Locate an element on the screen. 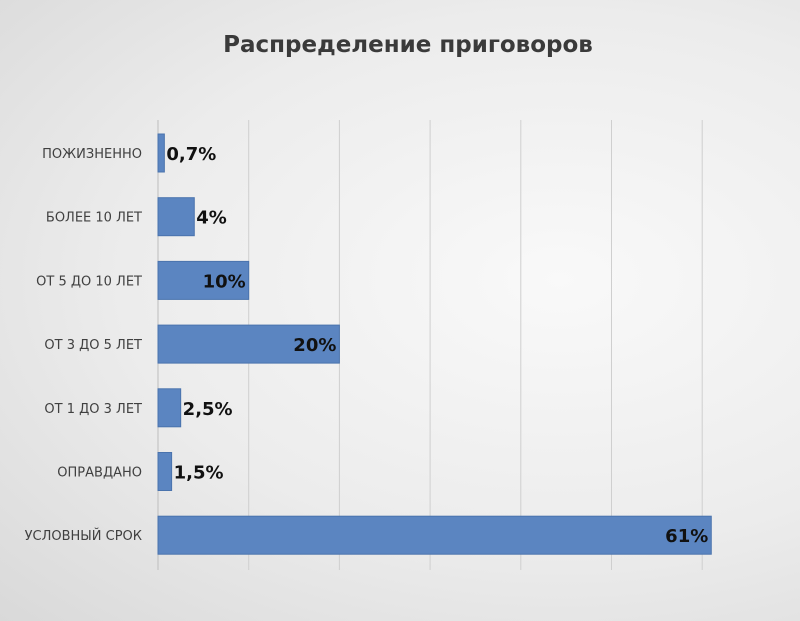 The height and width of the screenshot is (621, 800). data-label: 20% is located at coordinates (314, 345).